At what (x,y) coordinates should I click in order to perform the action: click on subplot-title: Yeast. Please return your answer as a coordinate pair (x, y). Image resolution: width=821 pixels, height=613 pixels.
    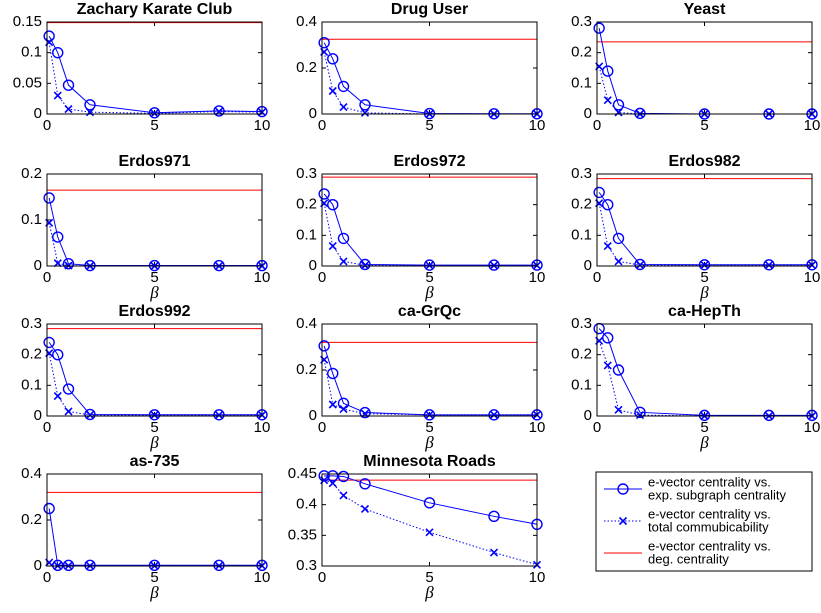
    Looking at the image, I should click on (705, 9).